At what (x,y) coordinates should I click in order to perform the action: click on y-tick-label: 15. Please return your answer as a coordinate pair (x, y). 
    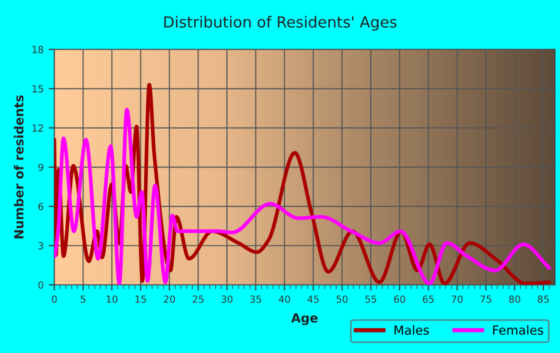
    Looking at the image, I should click on (38, 88).